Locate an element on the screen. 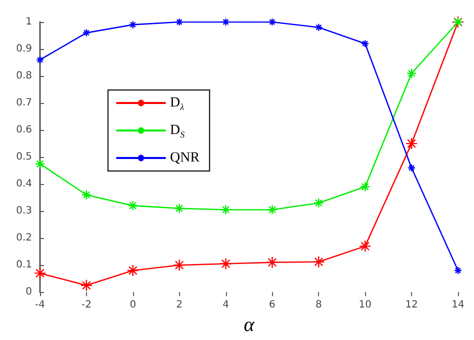 The width and height of the screenshot is (474, 340). y-tick-label: 0.3 is located at coordinates (24, 211).